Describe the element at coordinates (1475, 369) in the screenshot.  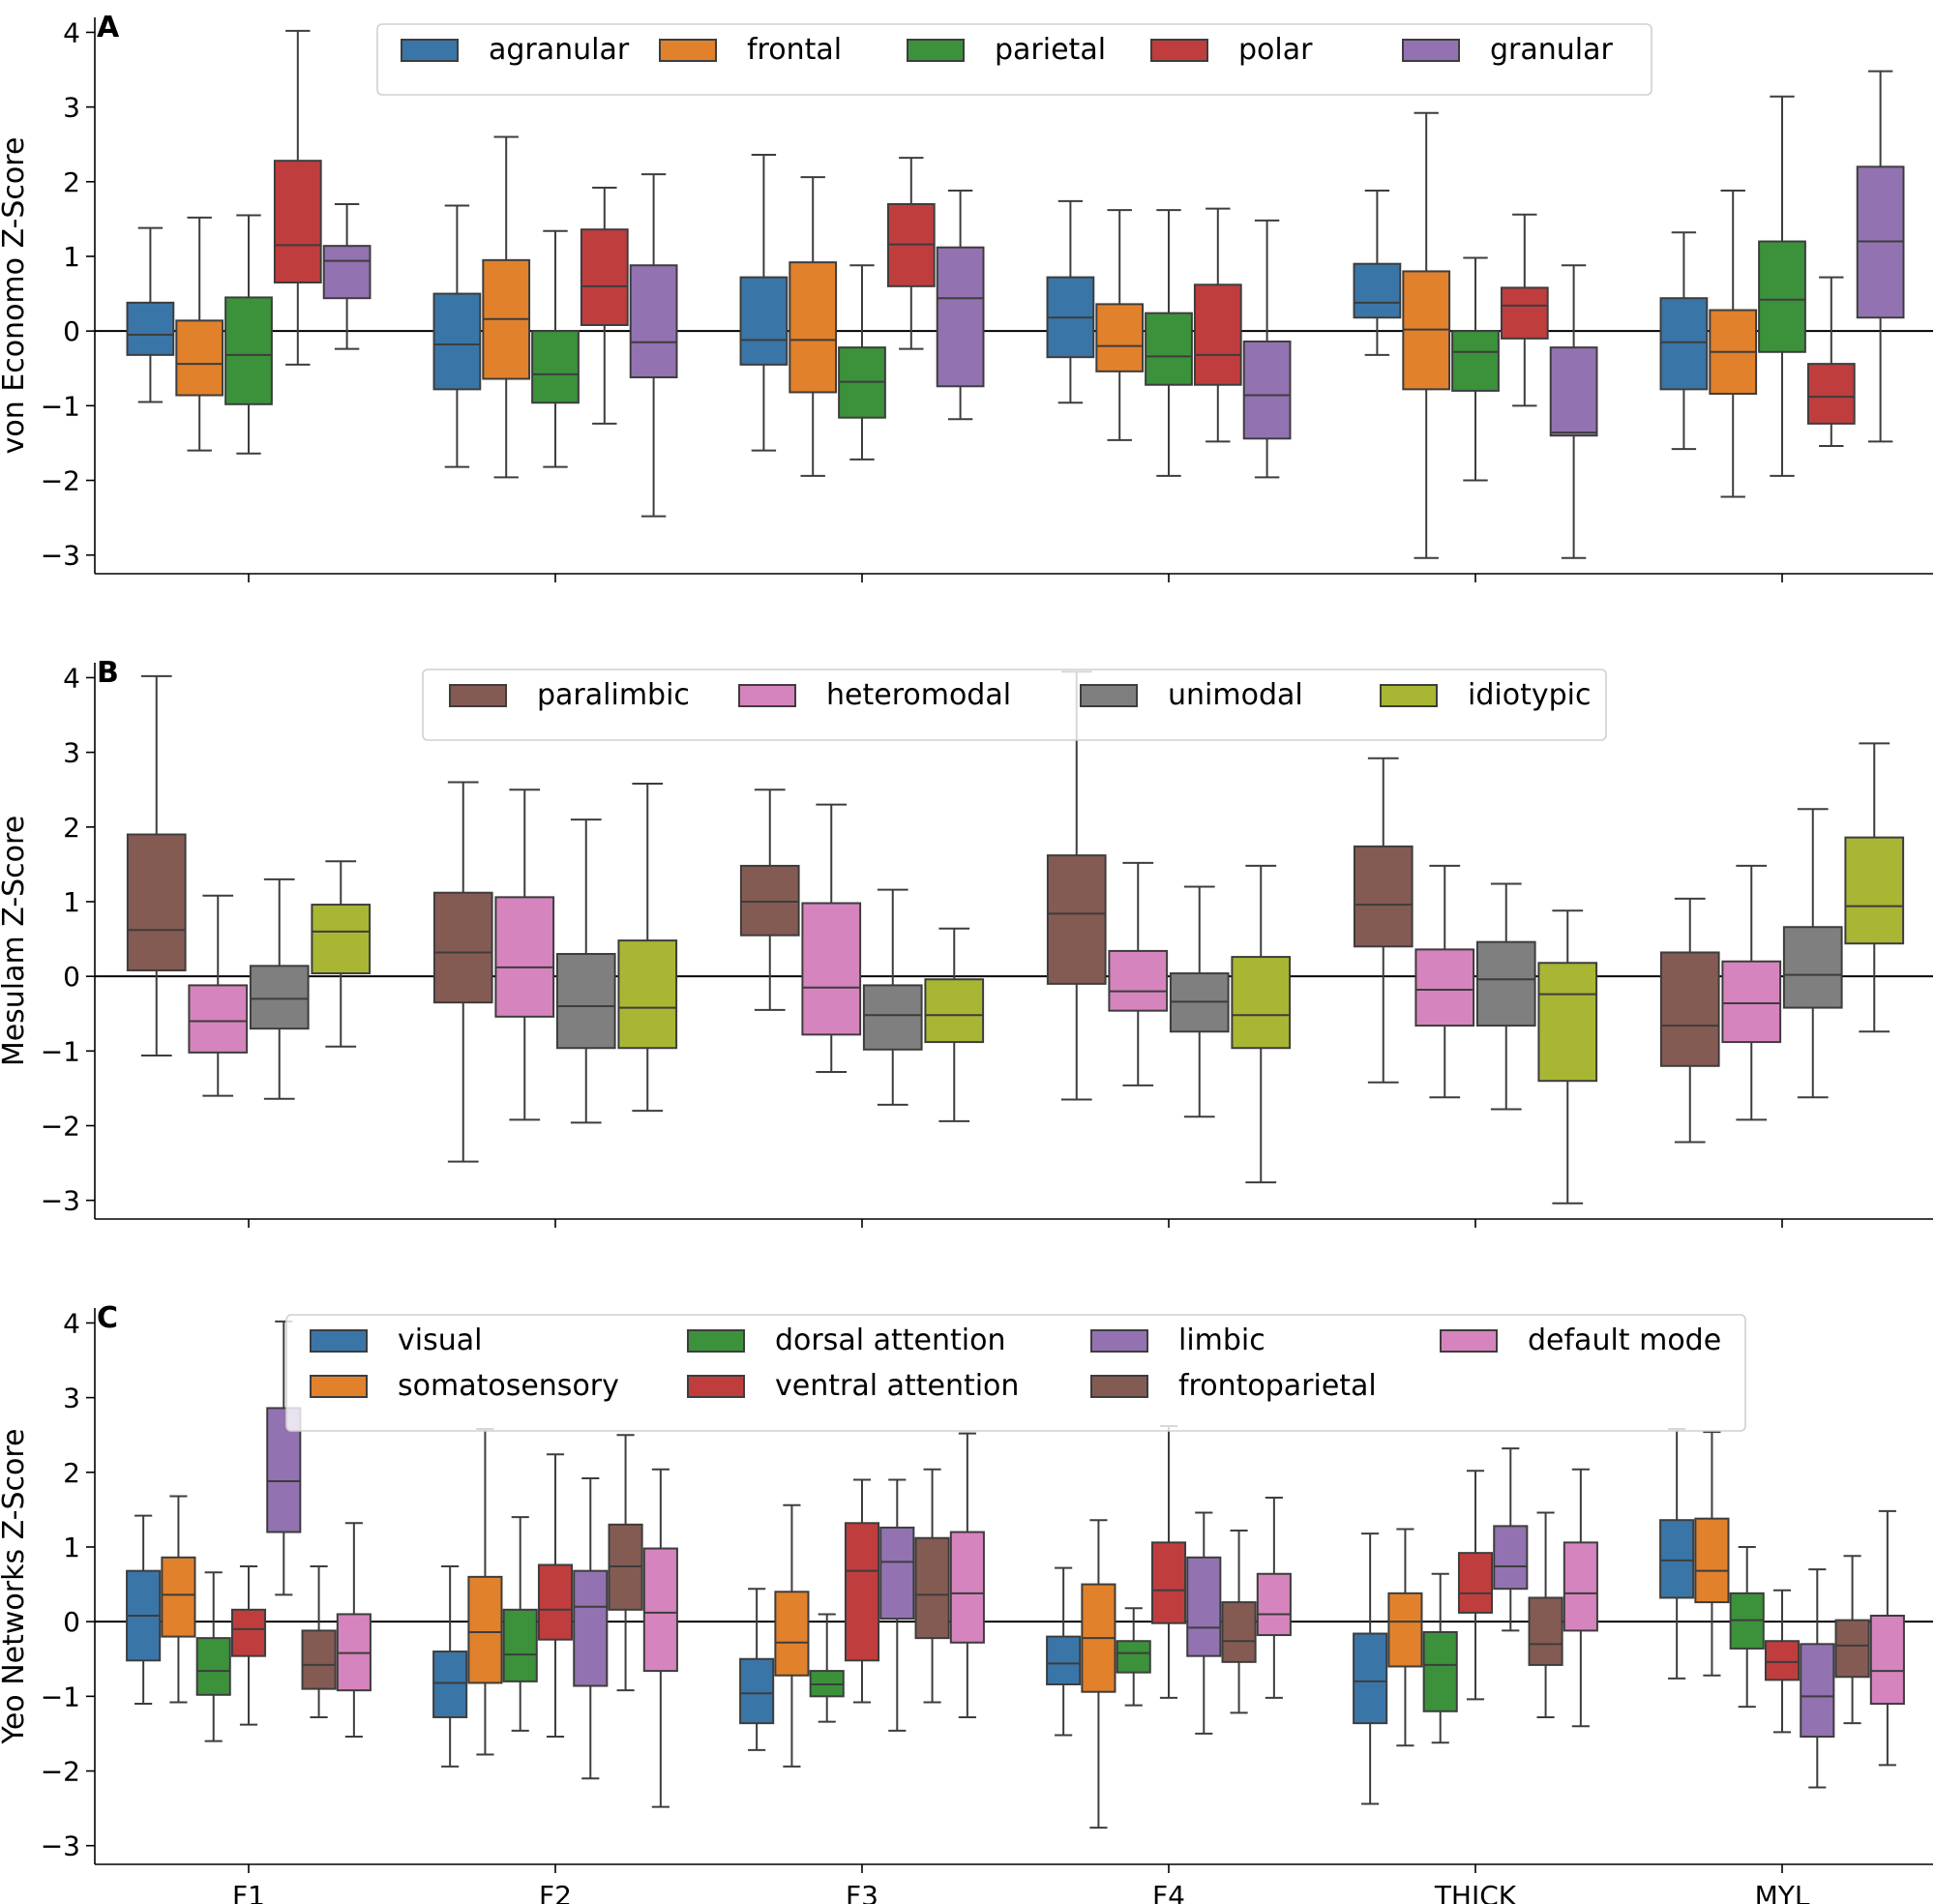
I see `box-parietal-thick` at that location.